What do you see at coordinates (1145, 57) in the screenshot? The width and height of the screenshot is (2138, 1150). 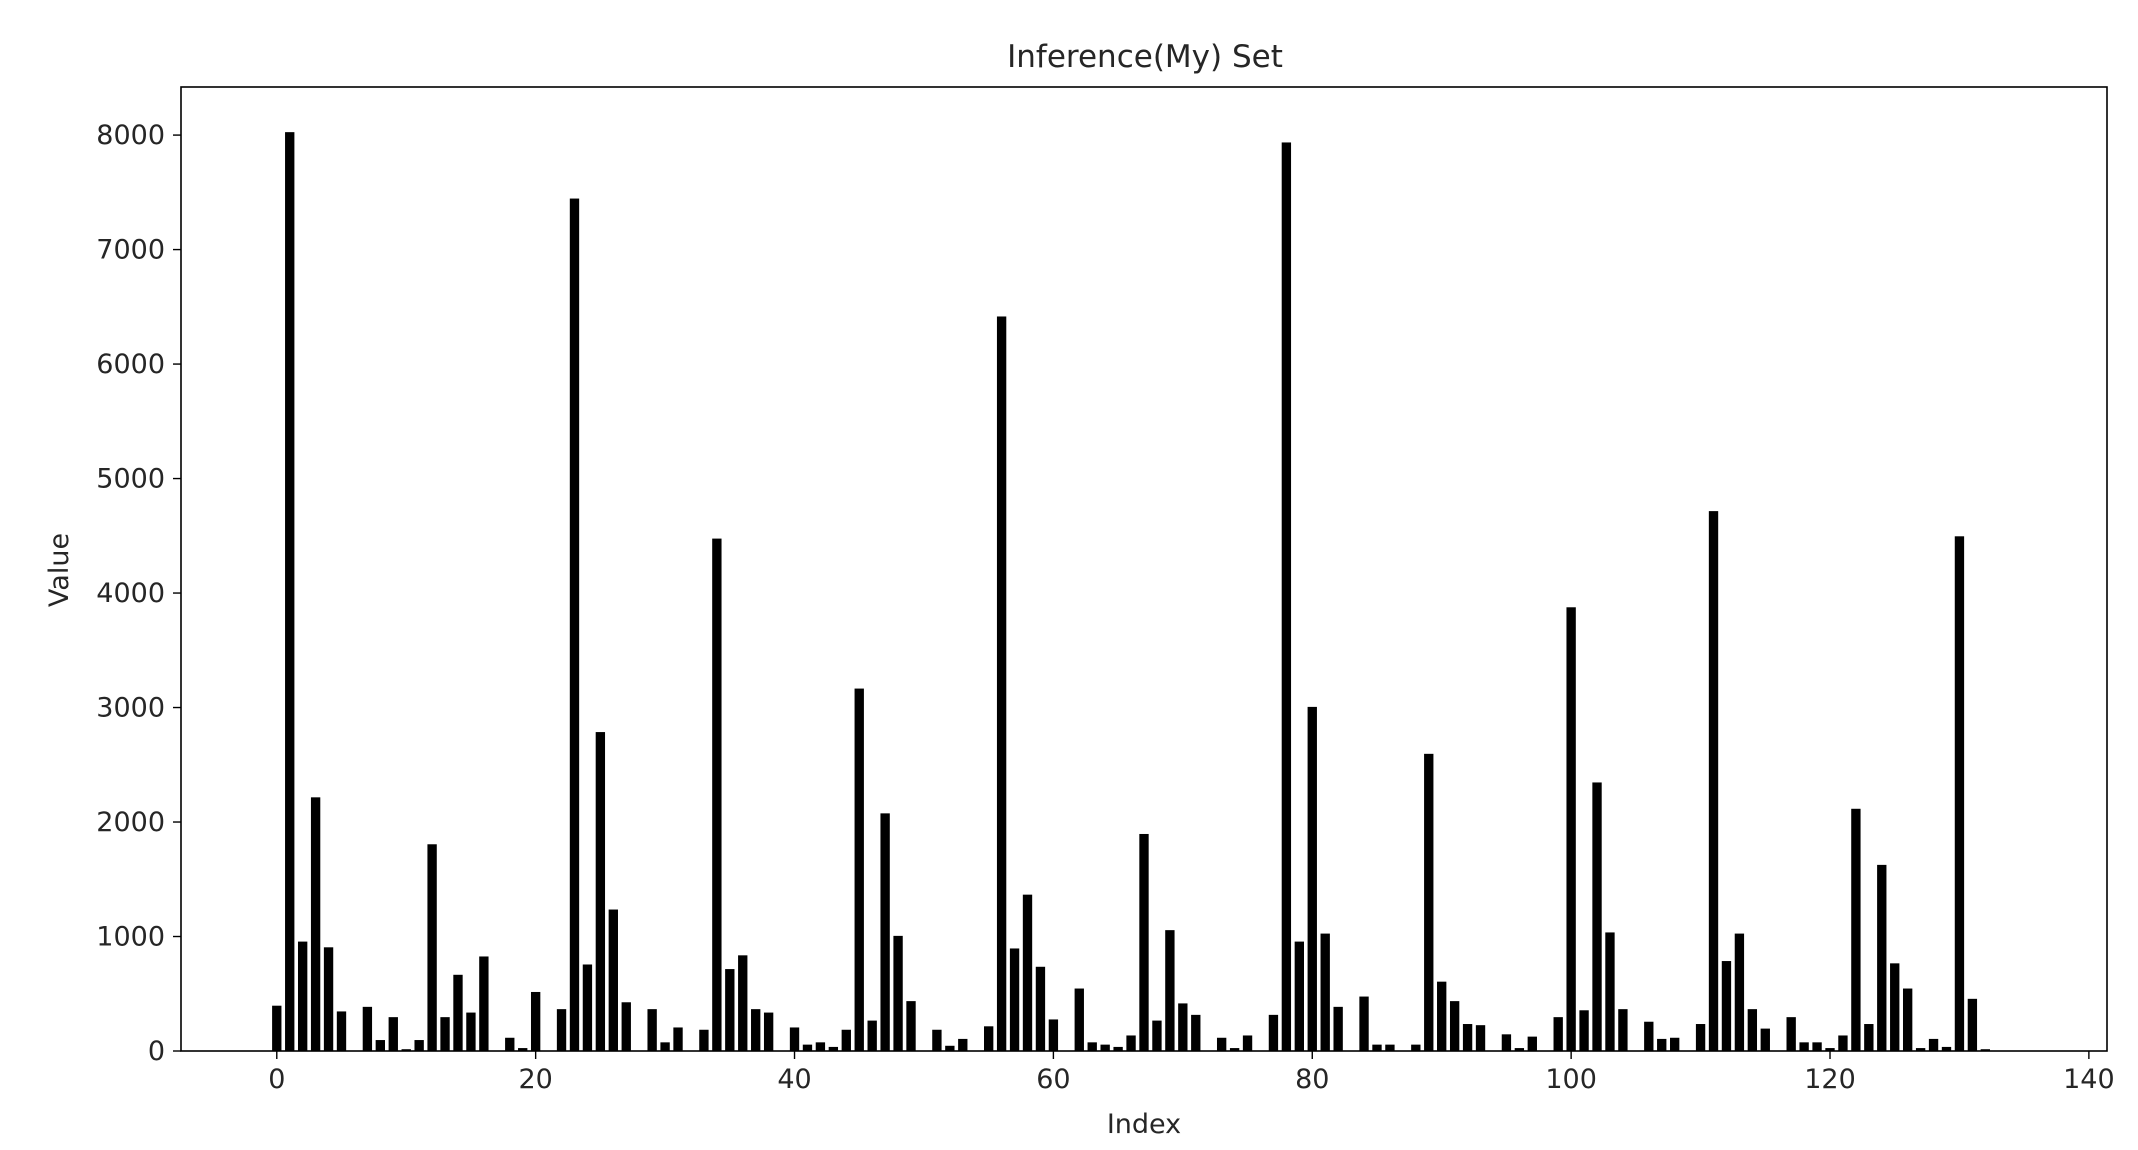 I see `chart-title: Inference(My) Set` at bounding box center [1145, 57].